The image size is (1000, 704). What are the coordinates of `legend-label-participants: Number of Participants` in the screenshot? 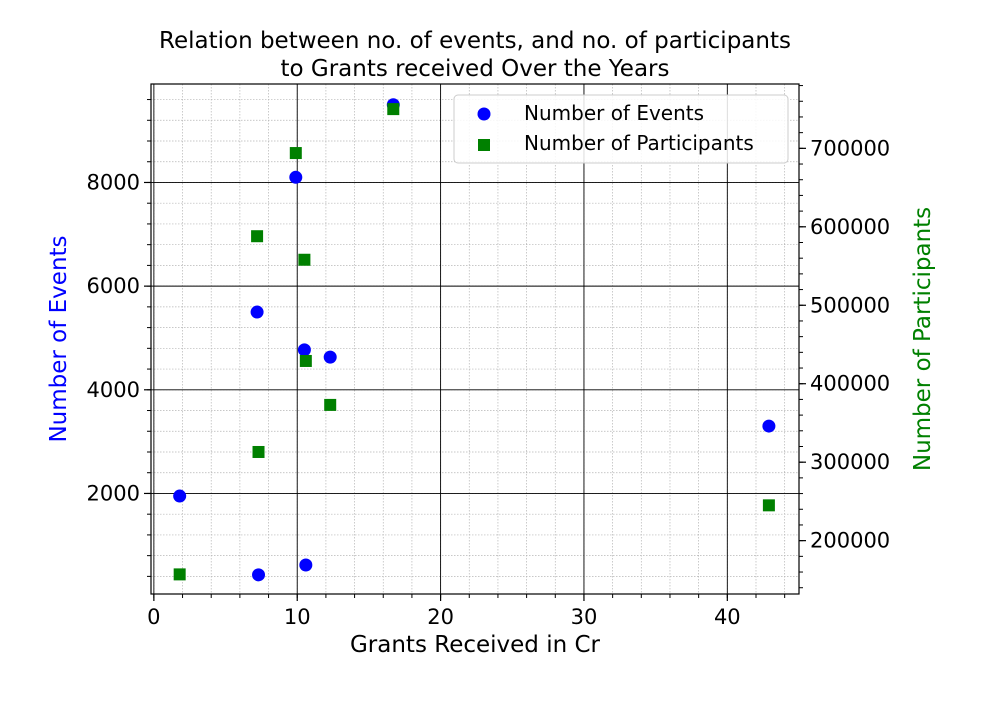 It's located at (639, 143).